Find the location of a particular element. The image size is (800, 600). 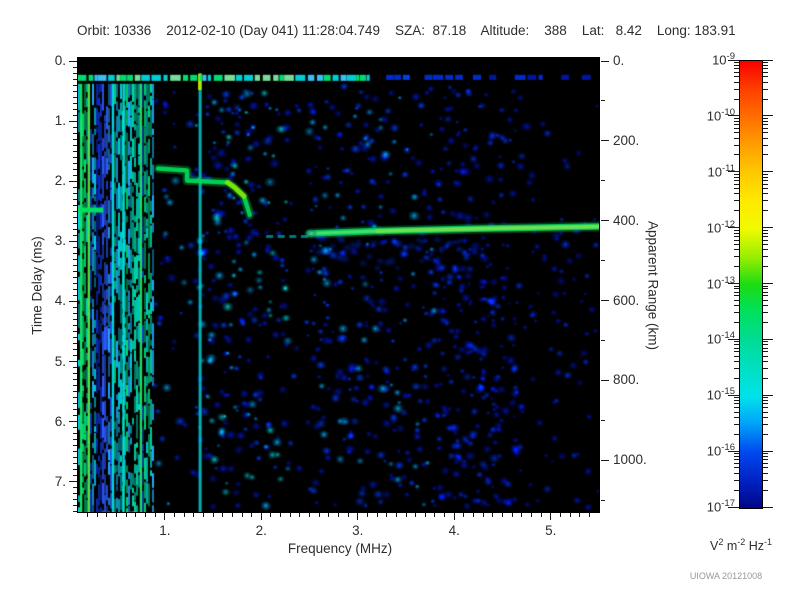

colorbar-tick-label: 10-9 is located at coordinates (723, 59).